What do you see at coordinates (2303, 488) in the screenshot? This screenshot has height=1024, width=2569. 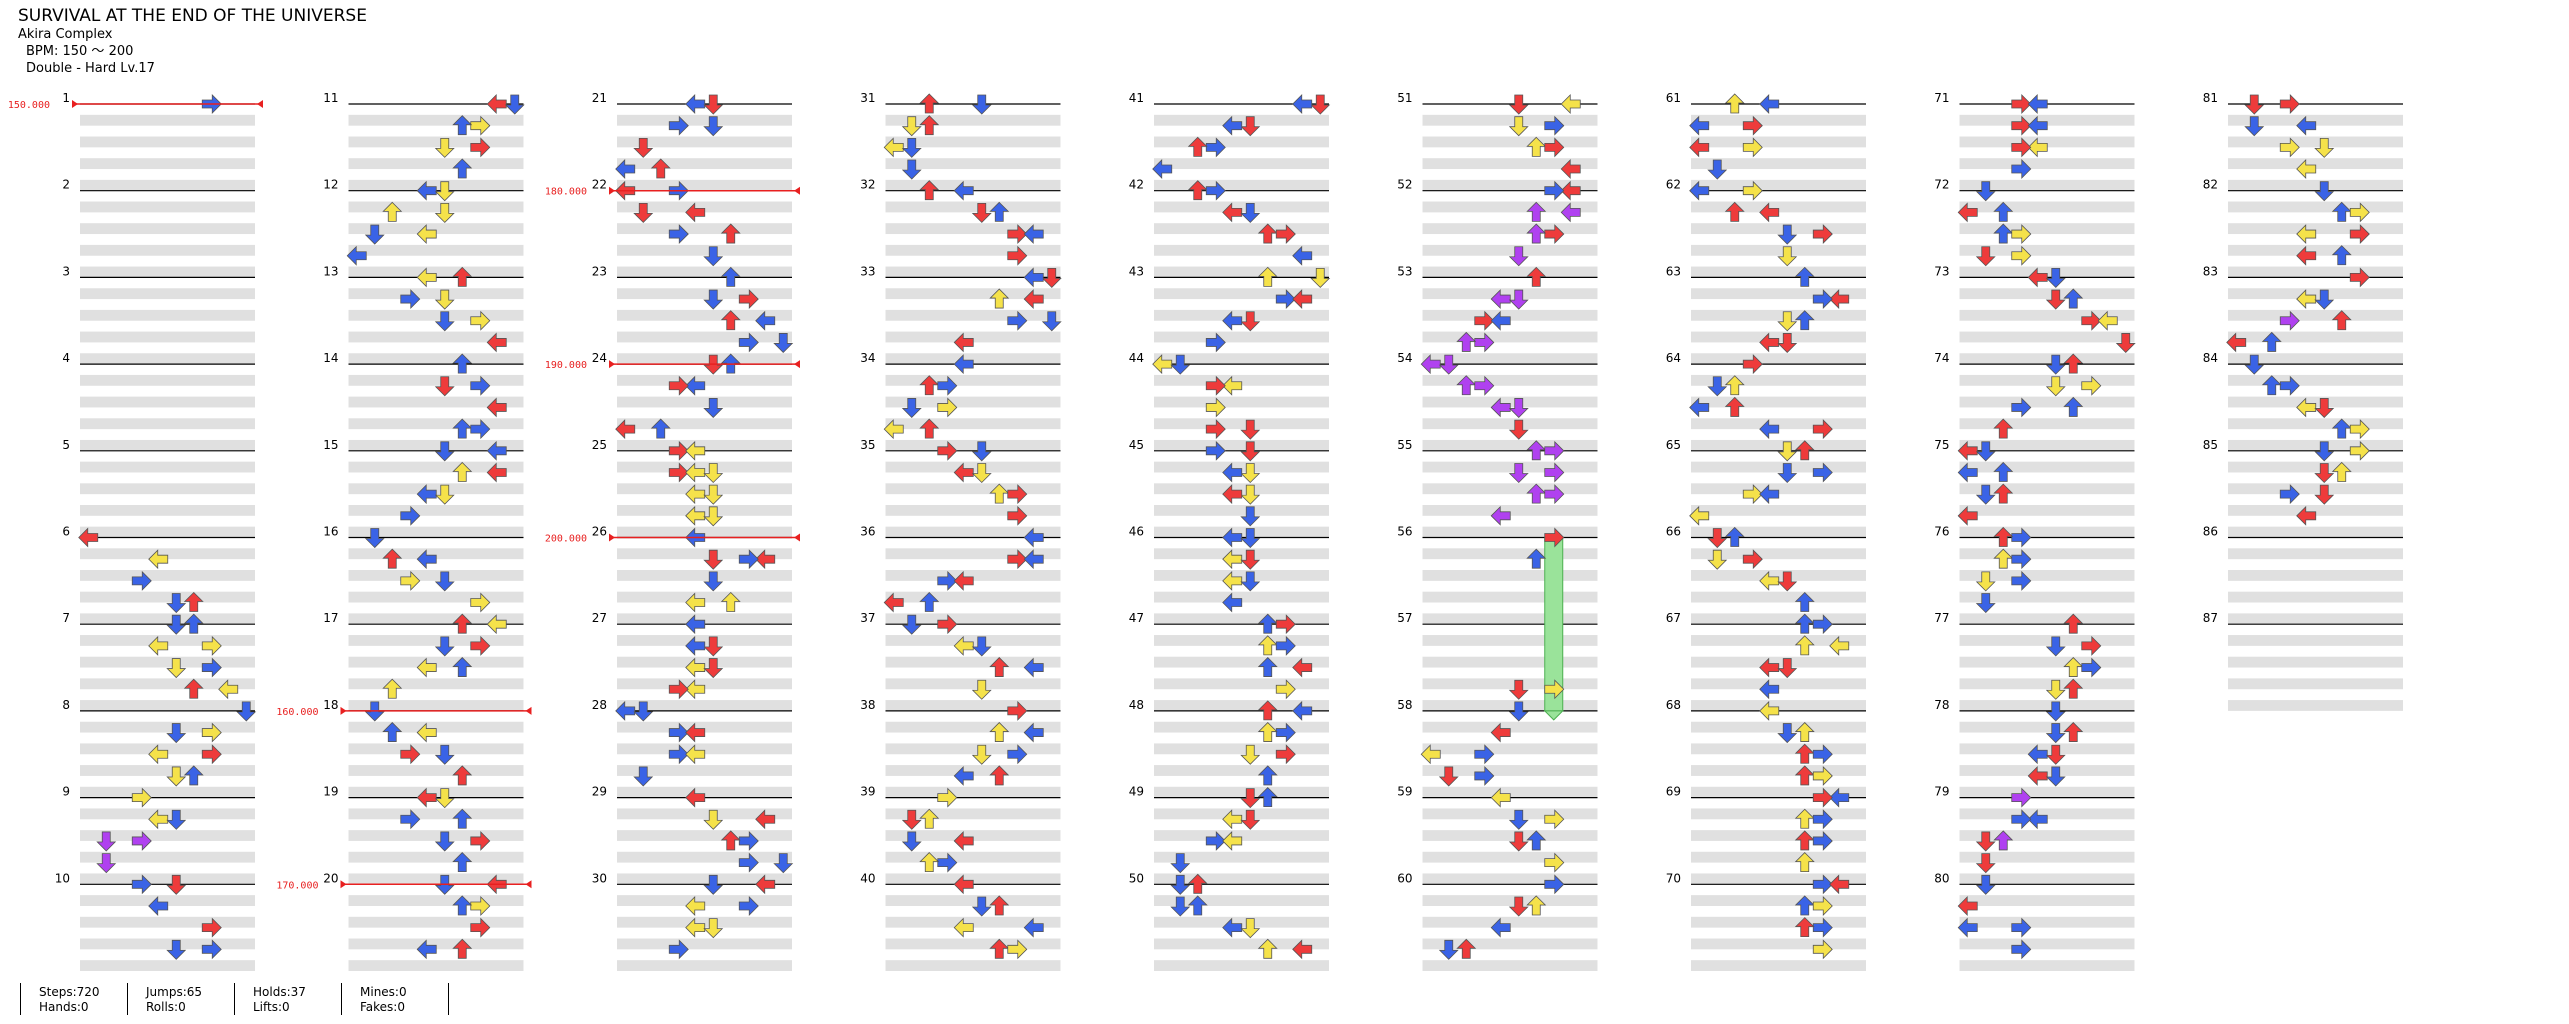 I see `measure-85: 85` at bounding box center [2303, 488].